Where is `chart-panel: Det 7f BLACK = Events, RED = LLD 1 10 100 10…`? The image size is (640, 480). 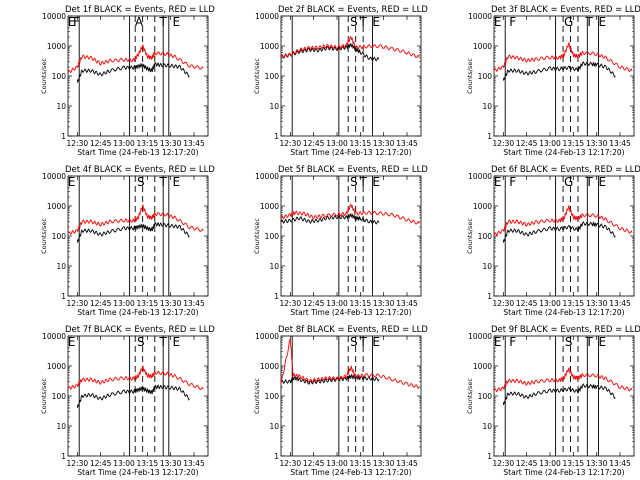 chart-panel: Det 7f BLACK = Events, RED = LLD 1 10 100 10… is located at coordinates (127, 401).